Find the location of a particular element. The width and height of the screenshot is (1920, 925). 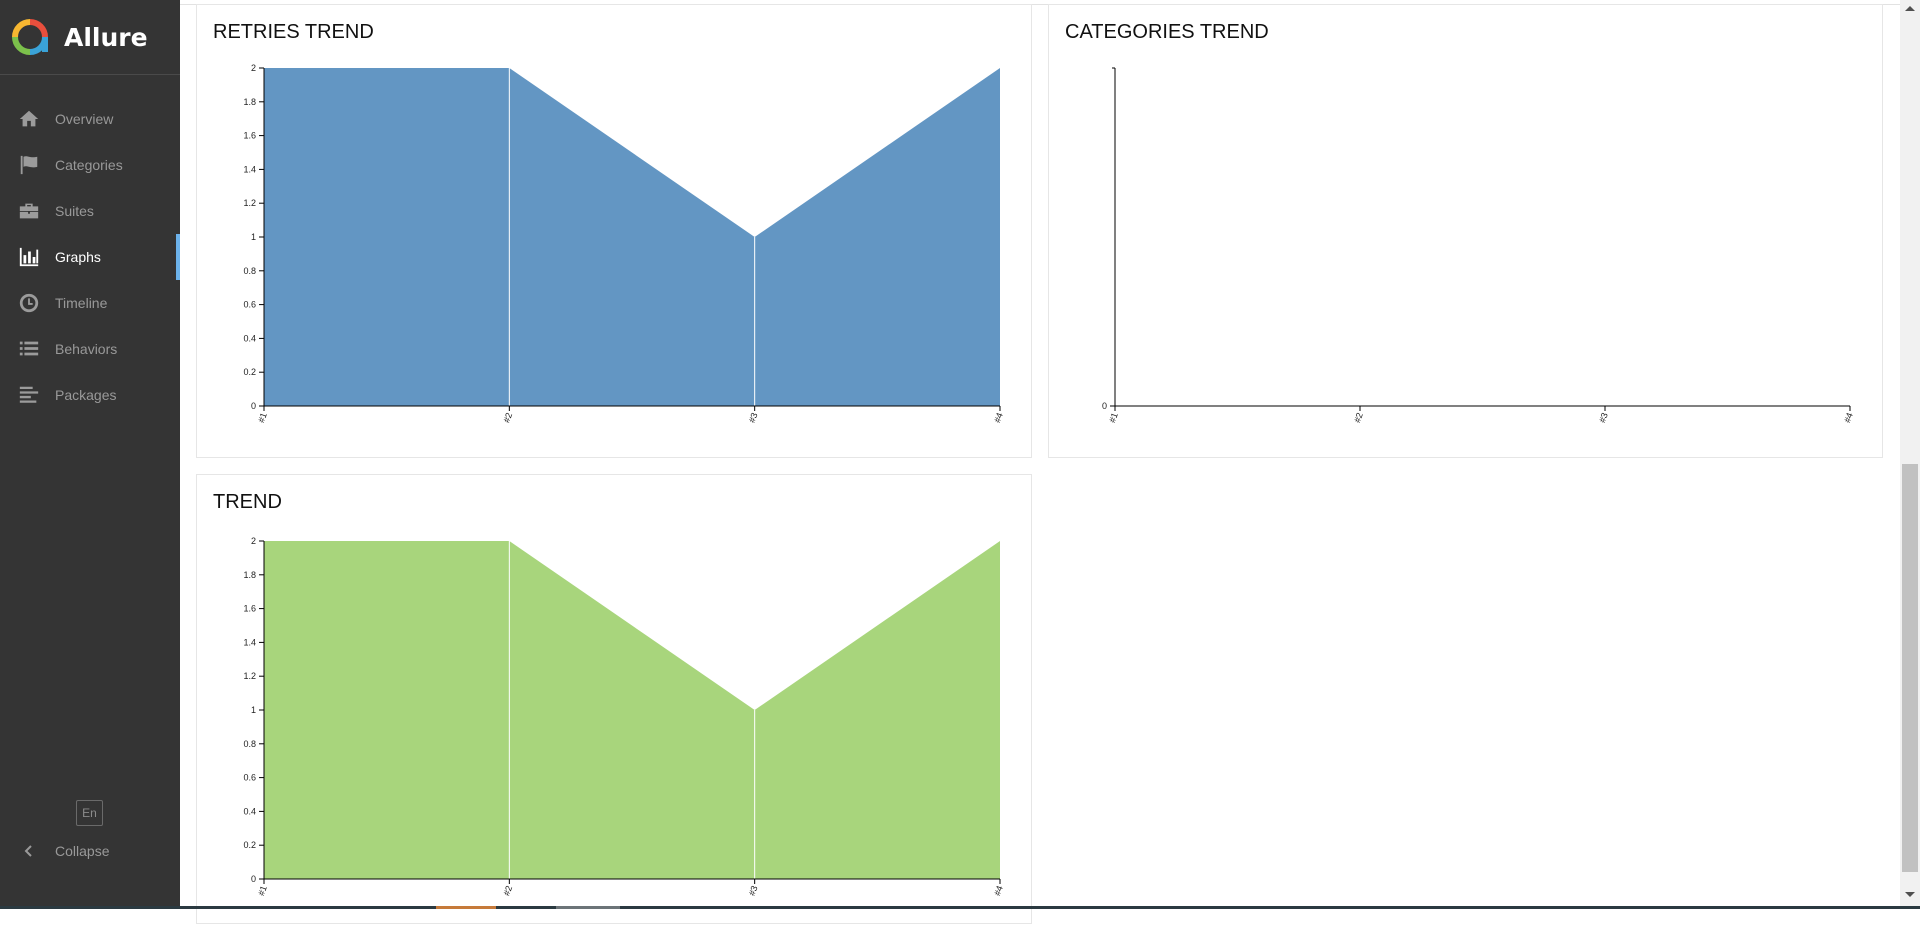

sidebar-item-label: Packages is located at coordinates (85, 395).